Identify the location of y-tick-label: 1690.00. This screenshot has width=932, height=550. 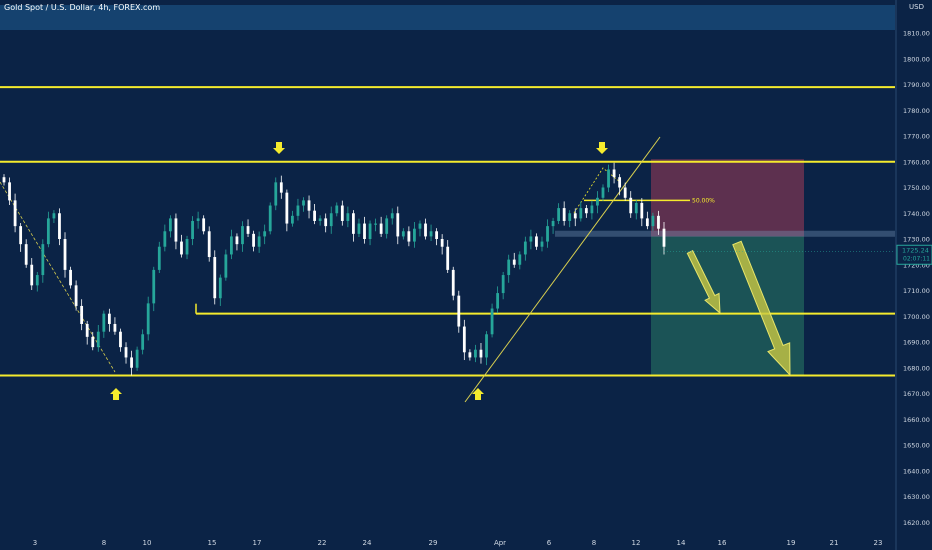
(916, 343).